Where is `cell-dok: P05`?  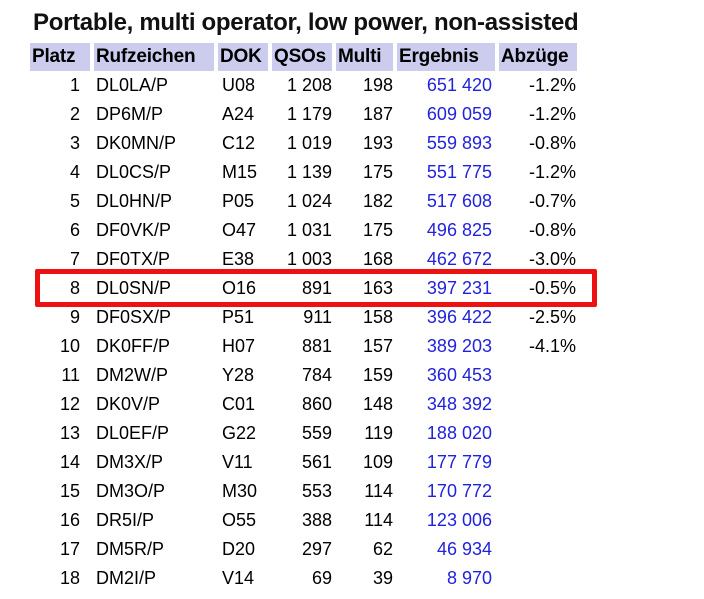 cell-dok: P05 is located at coordinates (238, 201).